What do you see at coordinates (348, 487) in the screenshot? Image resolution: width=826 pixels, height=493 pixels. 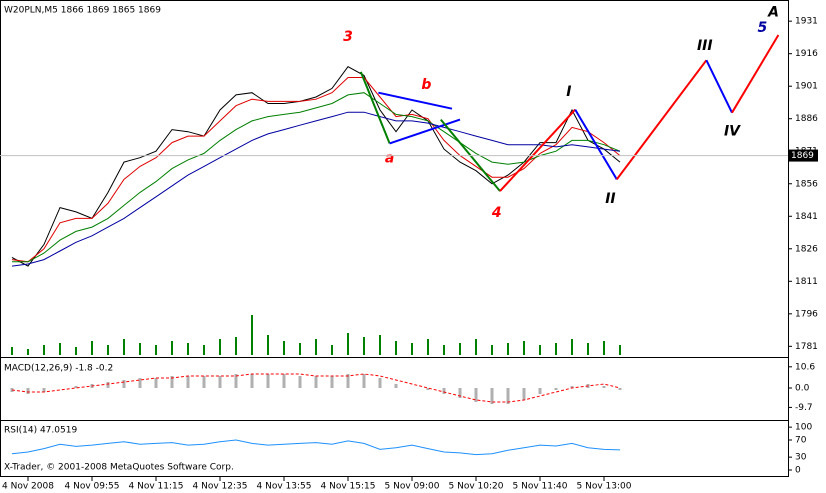 I see `x-tick-label: 4 Nov 15:15` at bounding box center [348, 487].